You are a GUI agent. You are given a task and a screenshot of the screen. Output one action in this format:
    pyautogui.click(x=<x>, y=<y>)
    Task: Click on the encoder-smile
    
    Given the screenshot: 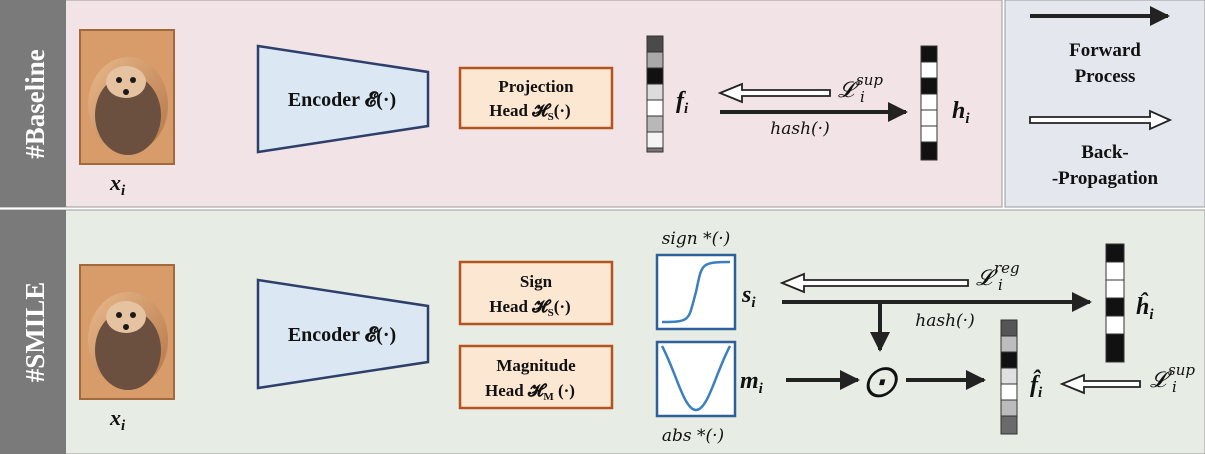 What is the action you would take?
    pyautogui.click(x=343, y=334)
    